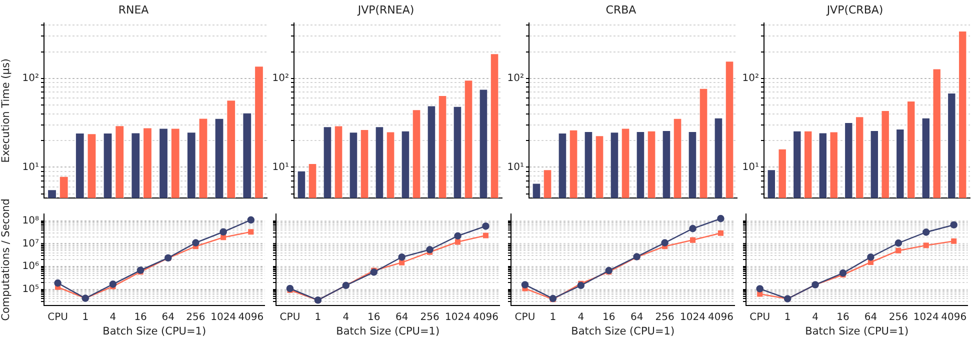 The image size is (973, 356). I want to click on y-tick-label: 10⁶, so click(30, 266).